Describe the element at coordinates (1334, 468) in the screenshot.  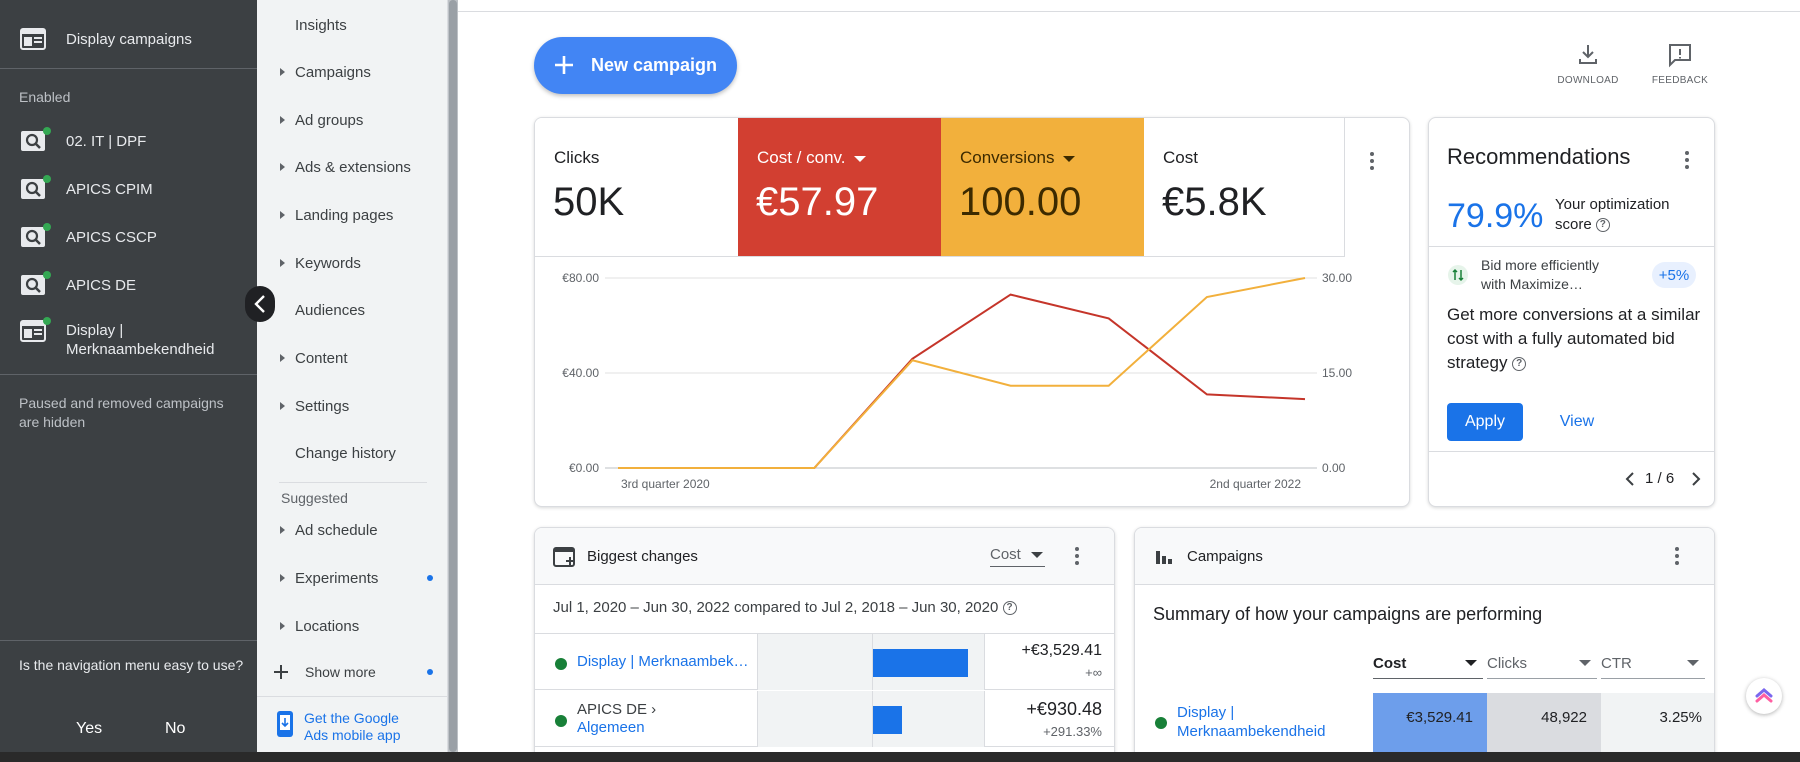
I see `right-axis-tick-label: 0.00` at that location.